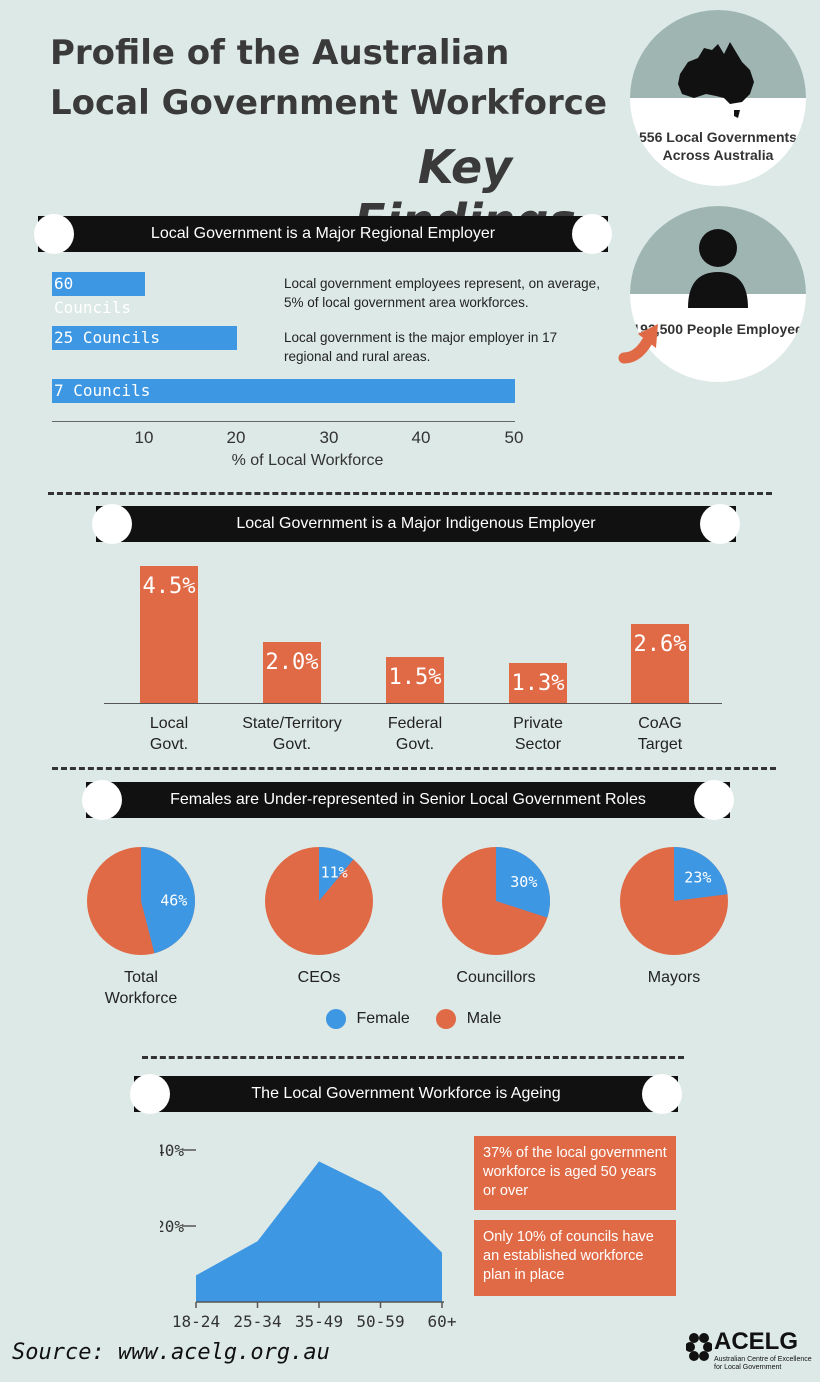 The image size is (820, 1382). What do you see at coordinates (538, 734) in the screenshot?
I see `category-label: Private Sector` at bounding box center [538, 734].